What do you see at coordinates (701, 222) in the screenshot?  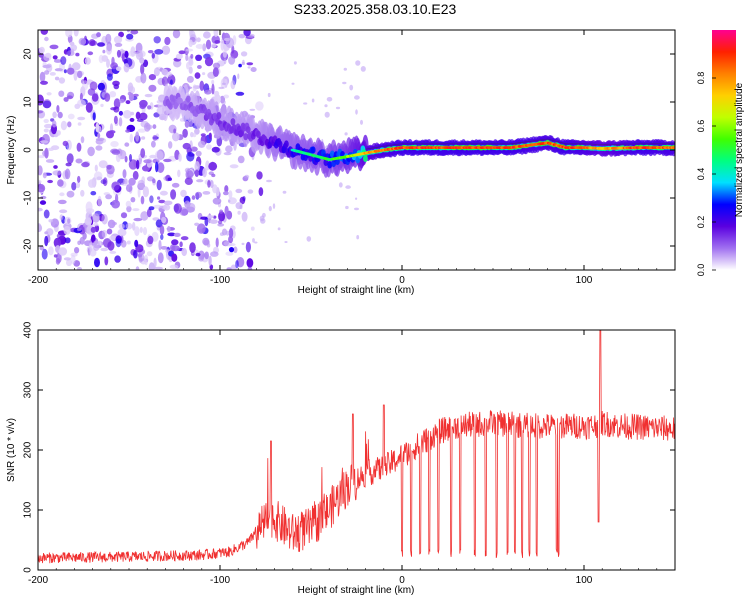 I see `colorbar-tick-label: 0.2` at bounding box center [701, 222].